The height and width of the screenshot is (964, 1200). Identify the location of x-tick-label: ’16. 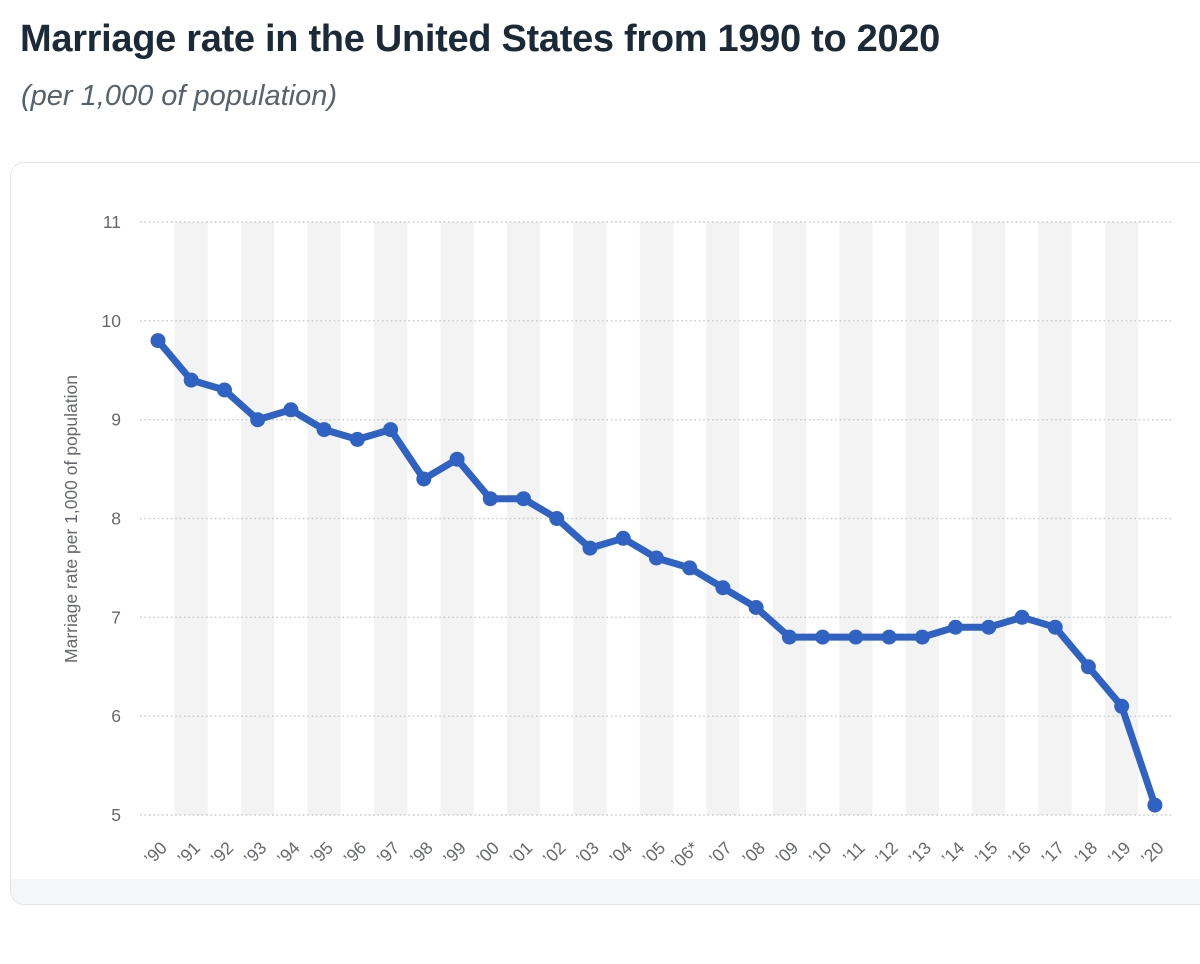
(1019, 853).